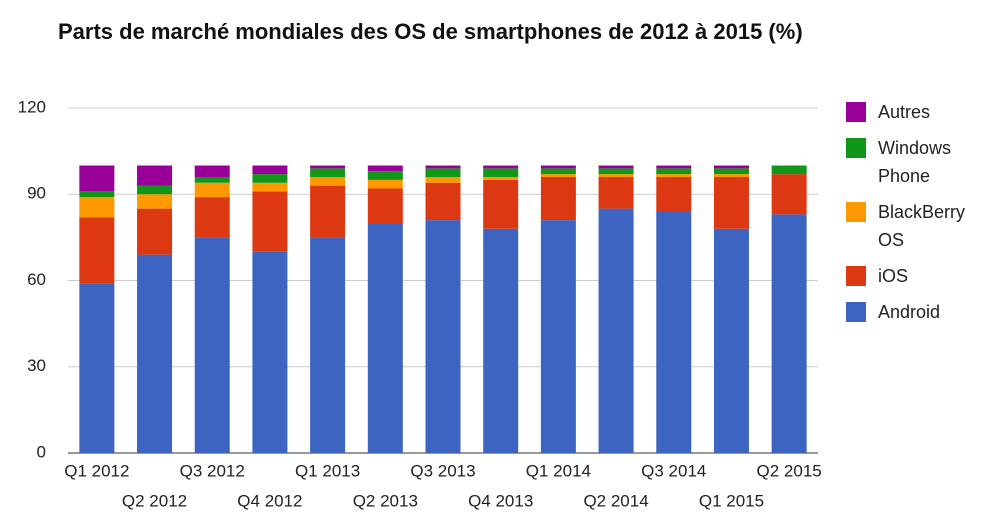  Describe the element at coordinates (500, 500) in the screenshot. I see `x-tick-label: Q4 2013` at that location.